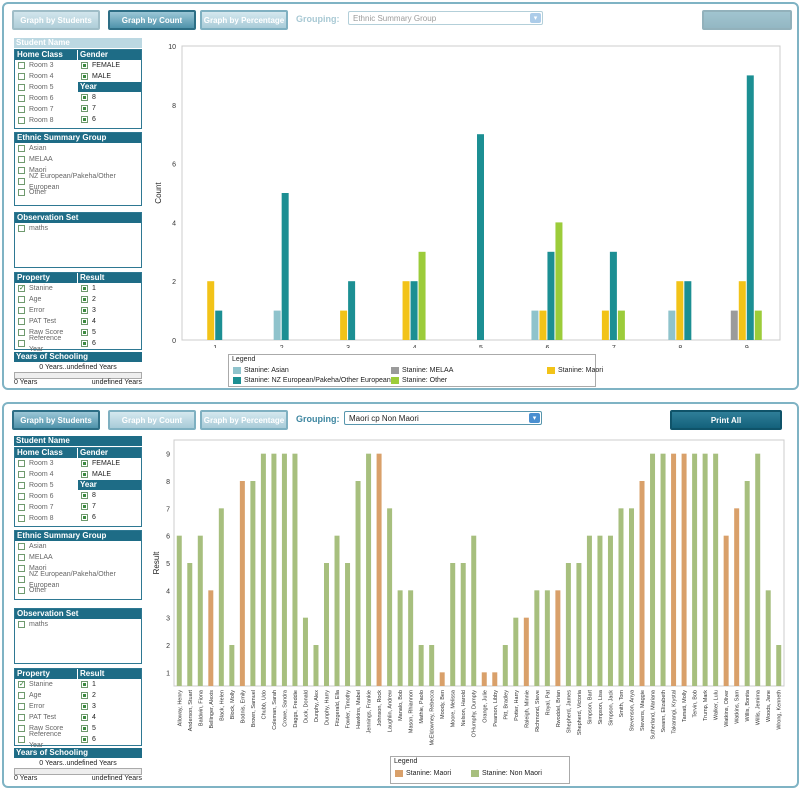 Image resolution: width=803 pixels, height=791 pixels. What do you see at coordinates (46, 109) in the screenshot?
I see `room-item: Room 7` at bounding box center [46, 109].